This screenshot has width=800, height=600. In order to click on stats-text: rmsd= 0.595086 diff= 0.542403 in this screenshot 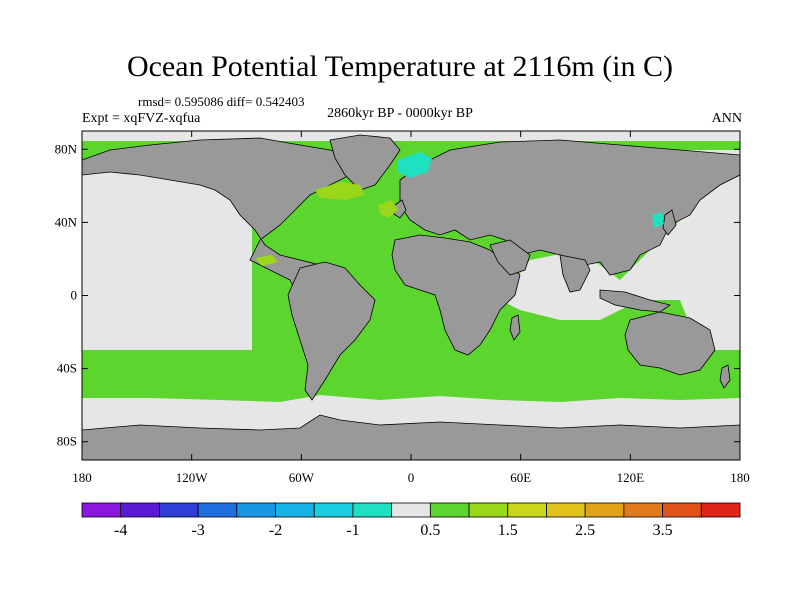, I will do `click(221, 101)`.